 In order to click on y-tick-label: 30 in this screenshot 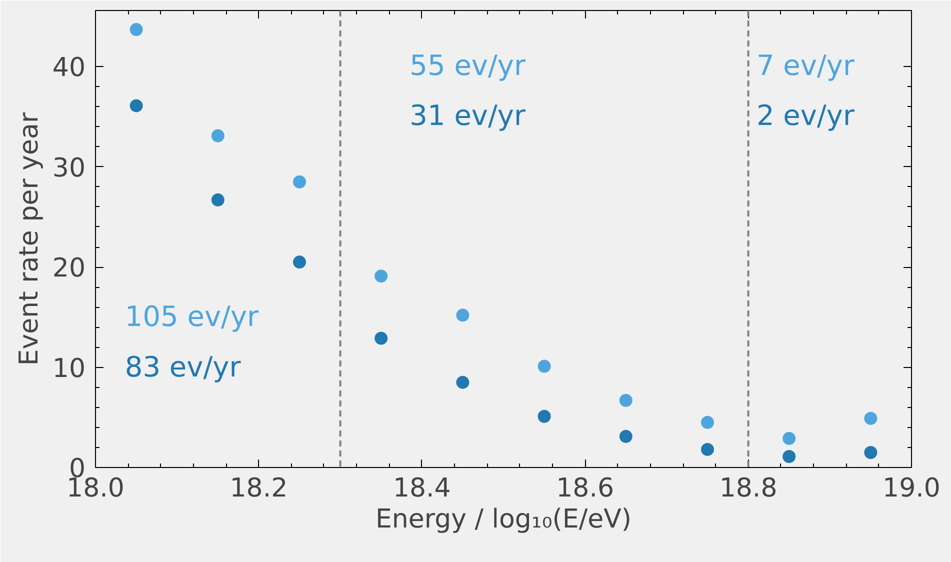, I will do `click(69, 168)`.